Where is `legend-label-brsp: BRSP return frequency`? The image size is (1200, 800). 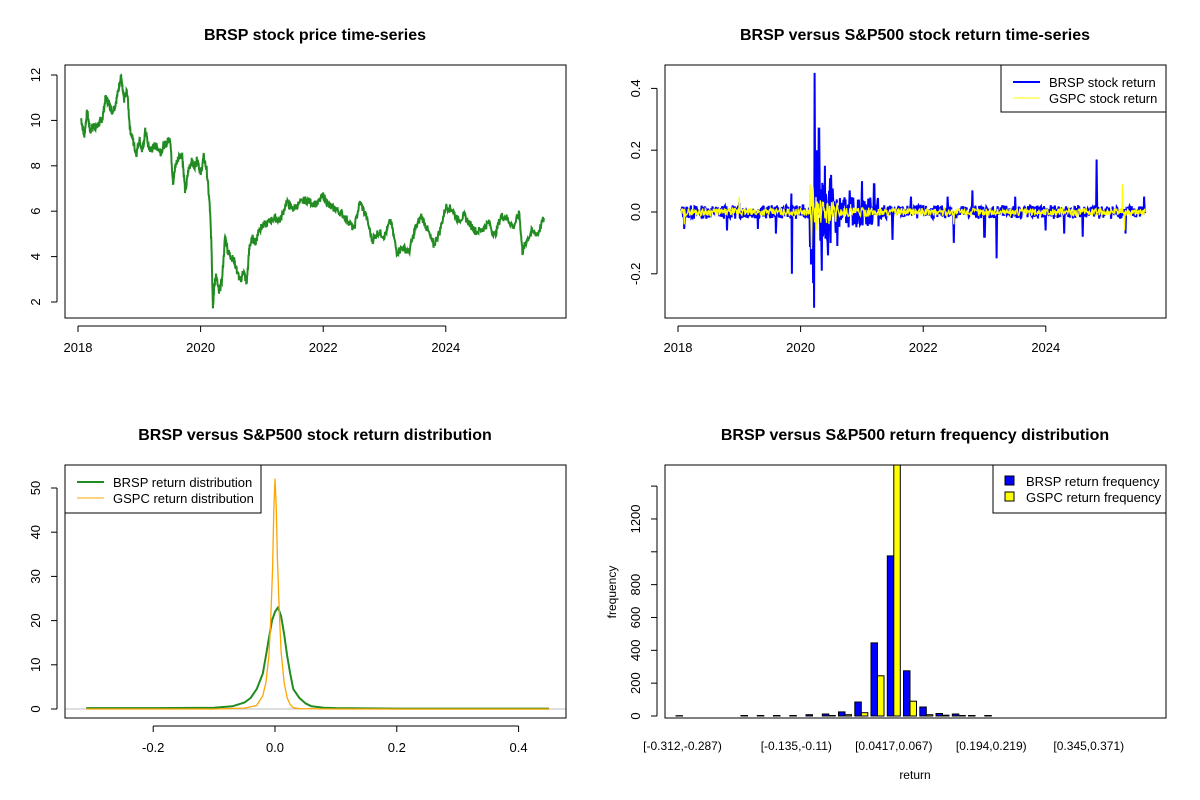 legend-label-brsp: BRSP return frequency is located at coordinates (1093, 481).